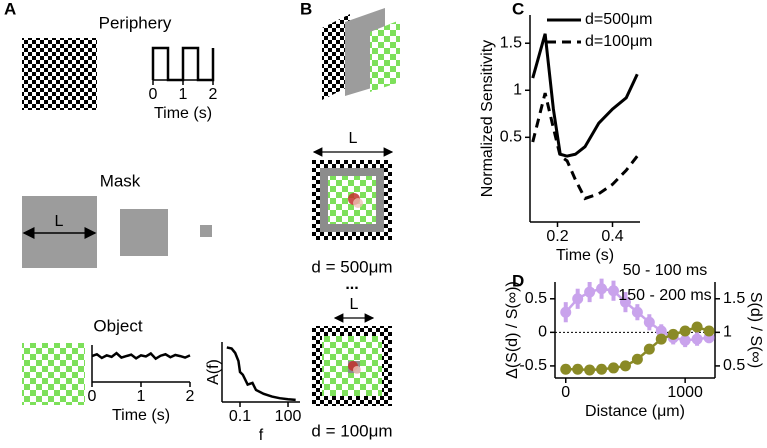  Describe the element at coordinates (512, 330) in the screenshot. I see `y-axis-label: Δ(S(d) / S(∞))` at that location.